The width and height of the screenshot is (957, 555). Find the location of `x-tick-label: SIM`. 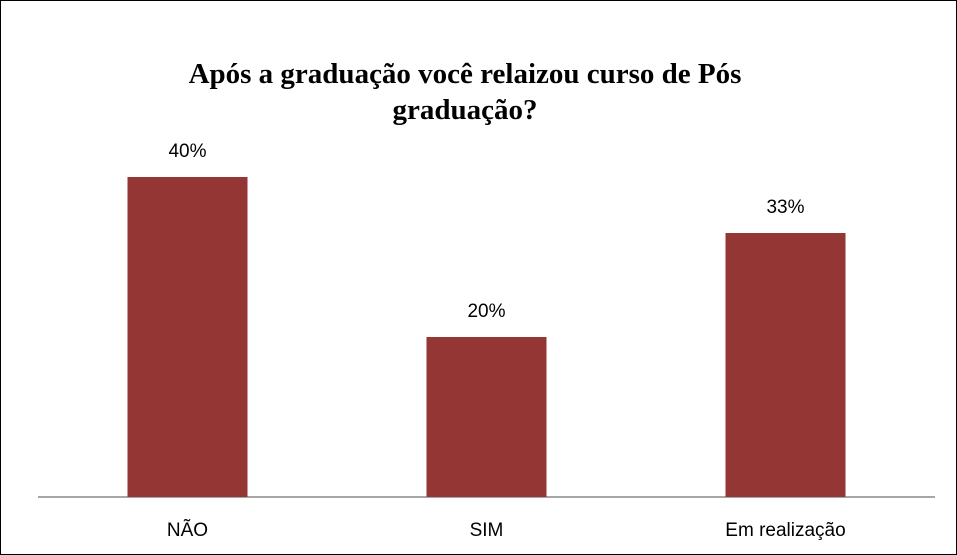

x-tick-label: SIM is located at coordinates (487, 530).